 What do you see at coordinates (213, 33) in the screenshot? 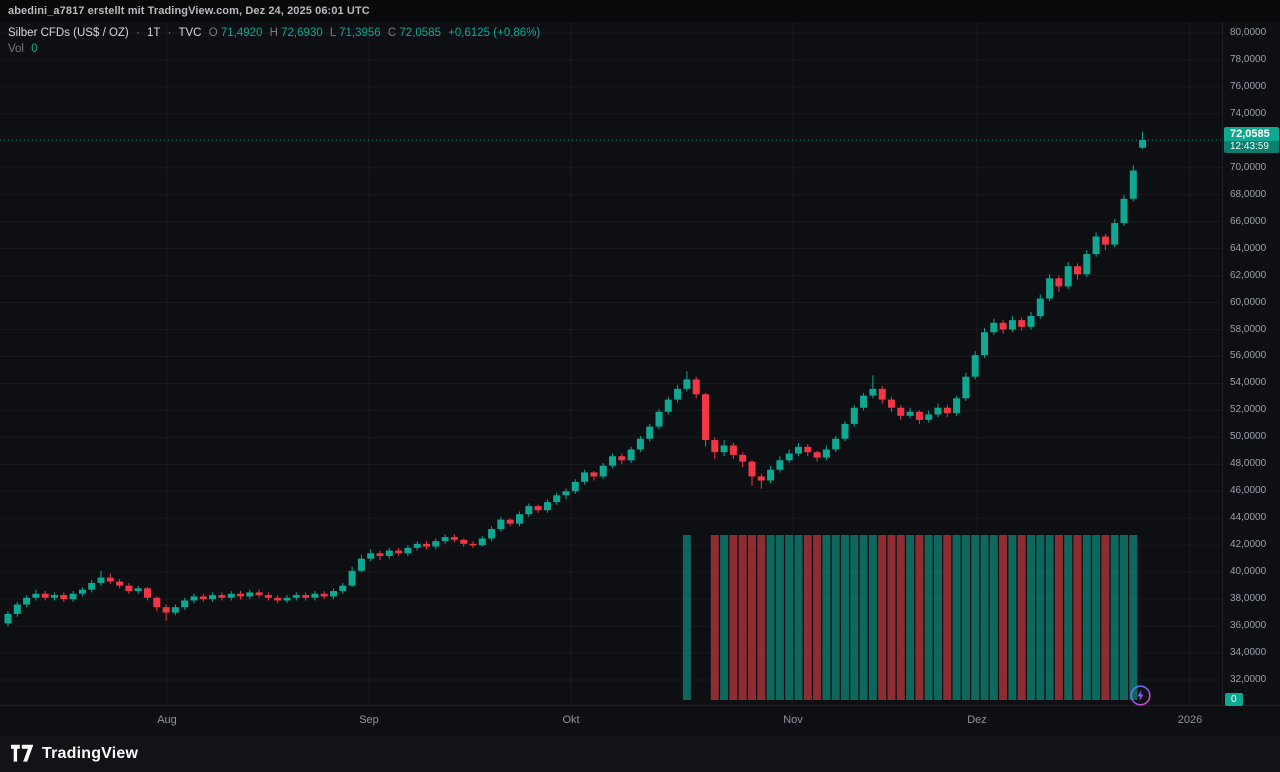
I see `open-label: O` at bounding box center [213, 33].